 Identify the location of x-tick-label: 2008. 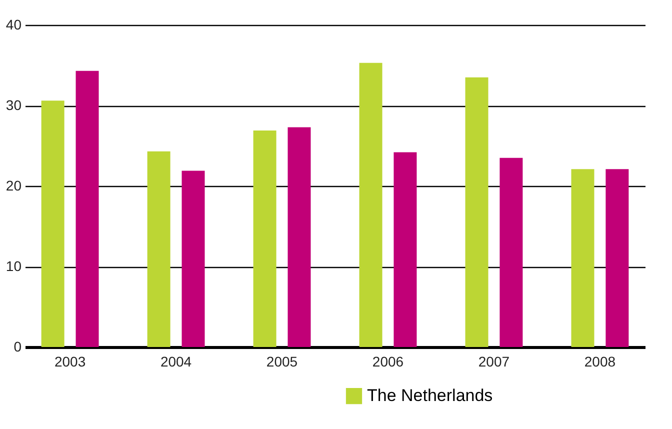
(600, 362).